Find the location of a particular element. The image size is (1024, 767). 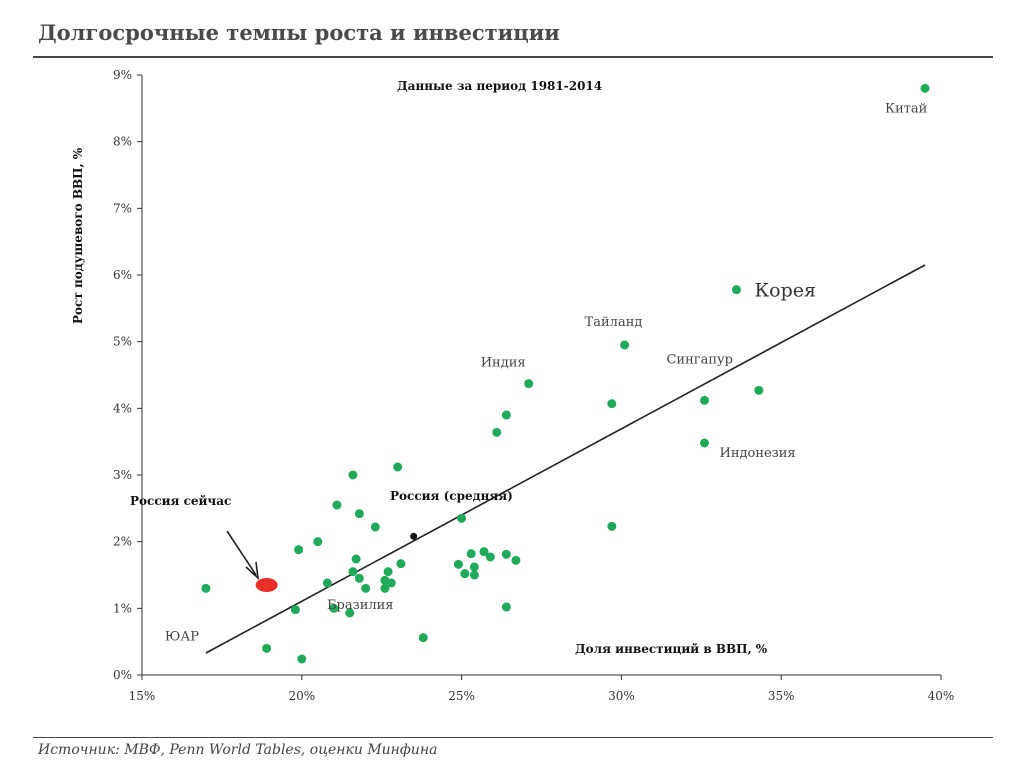

x-tick-label: 20% is located at coordinates (301, 696).